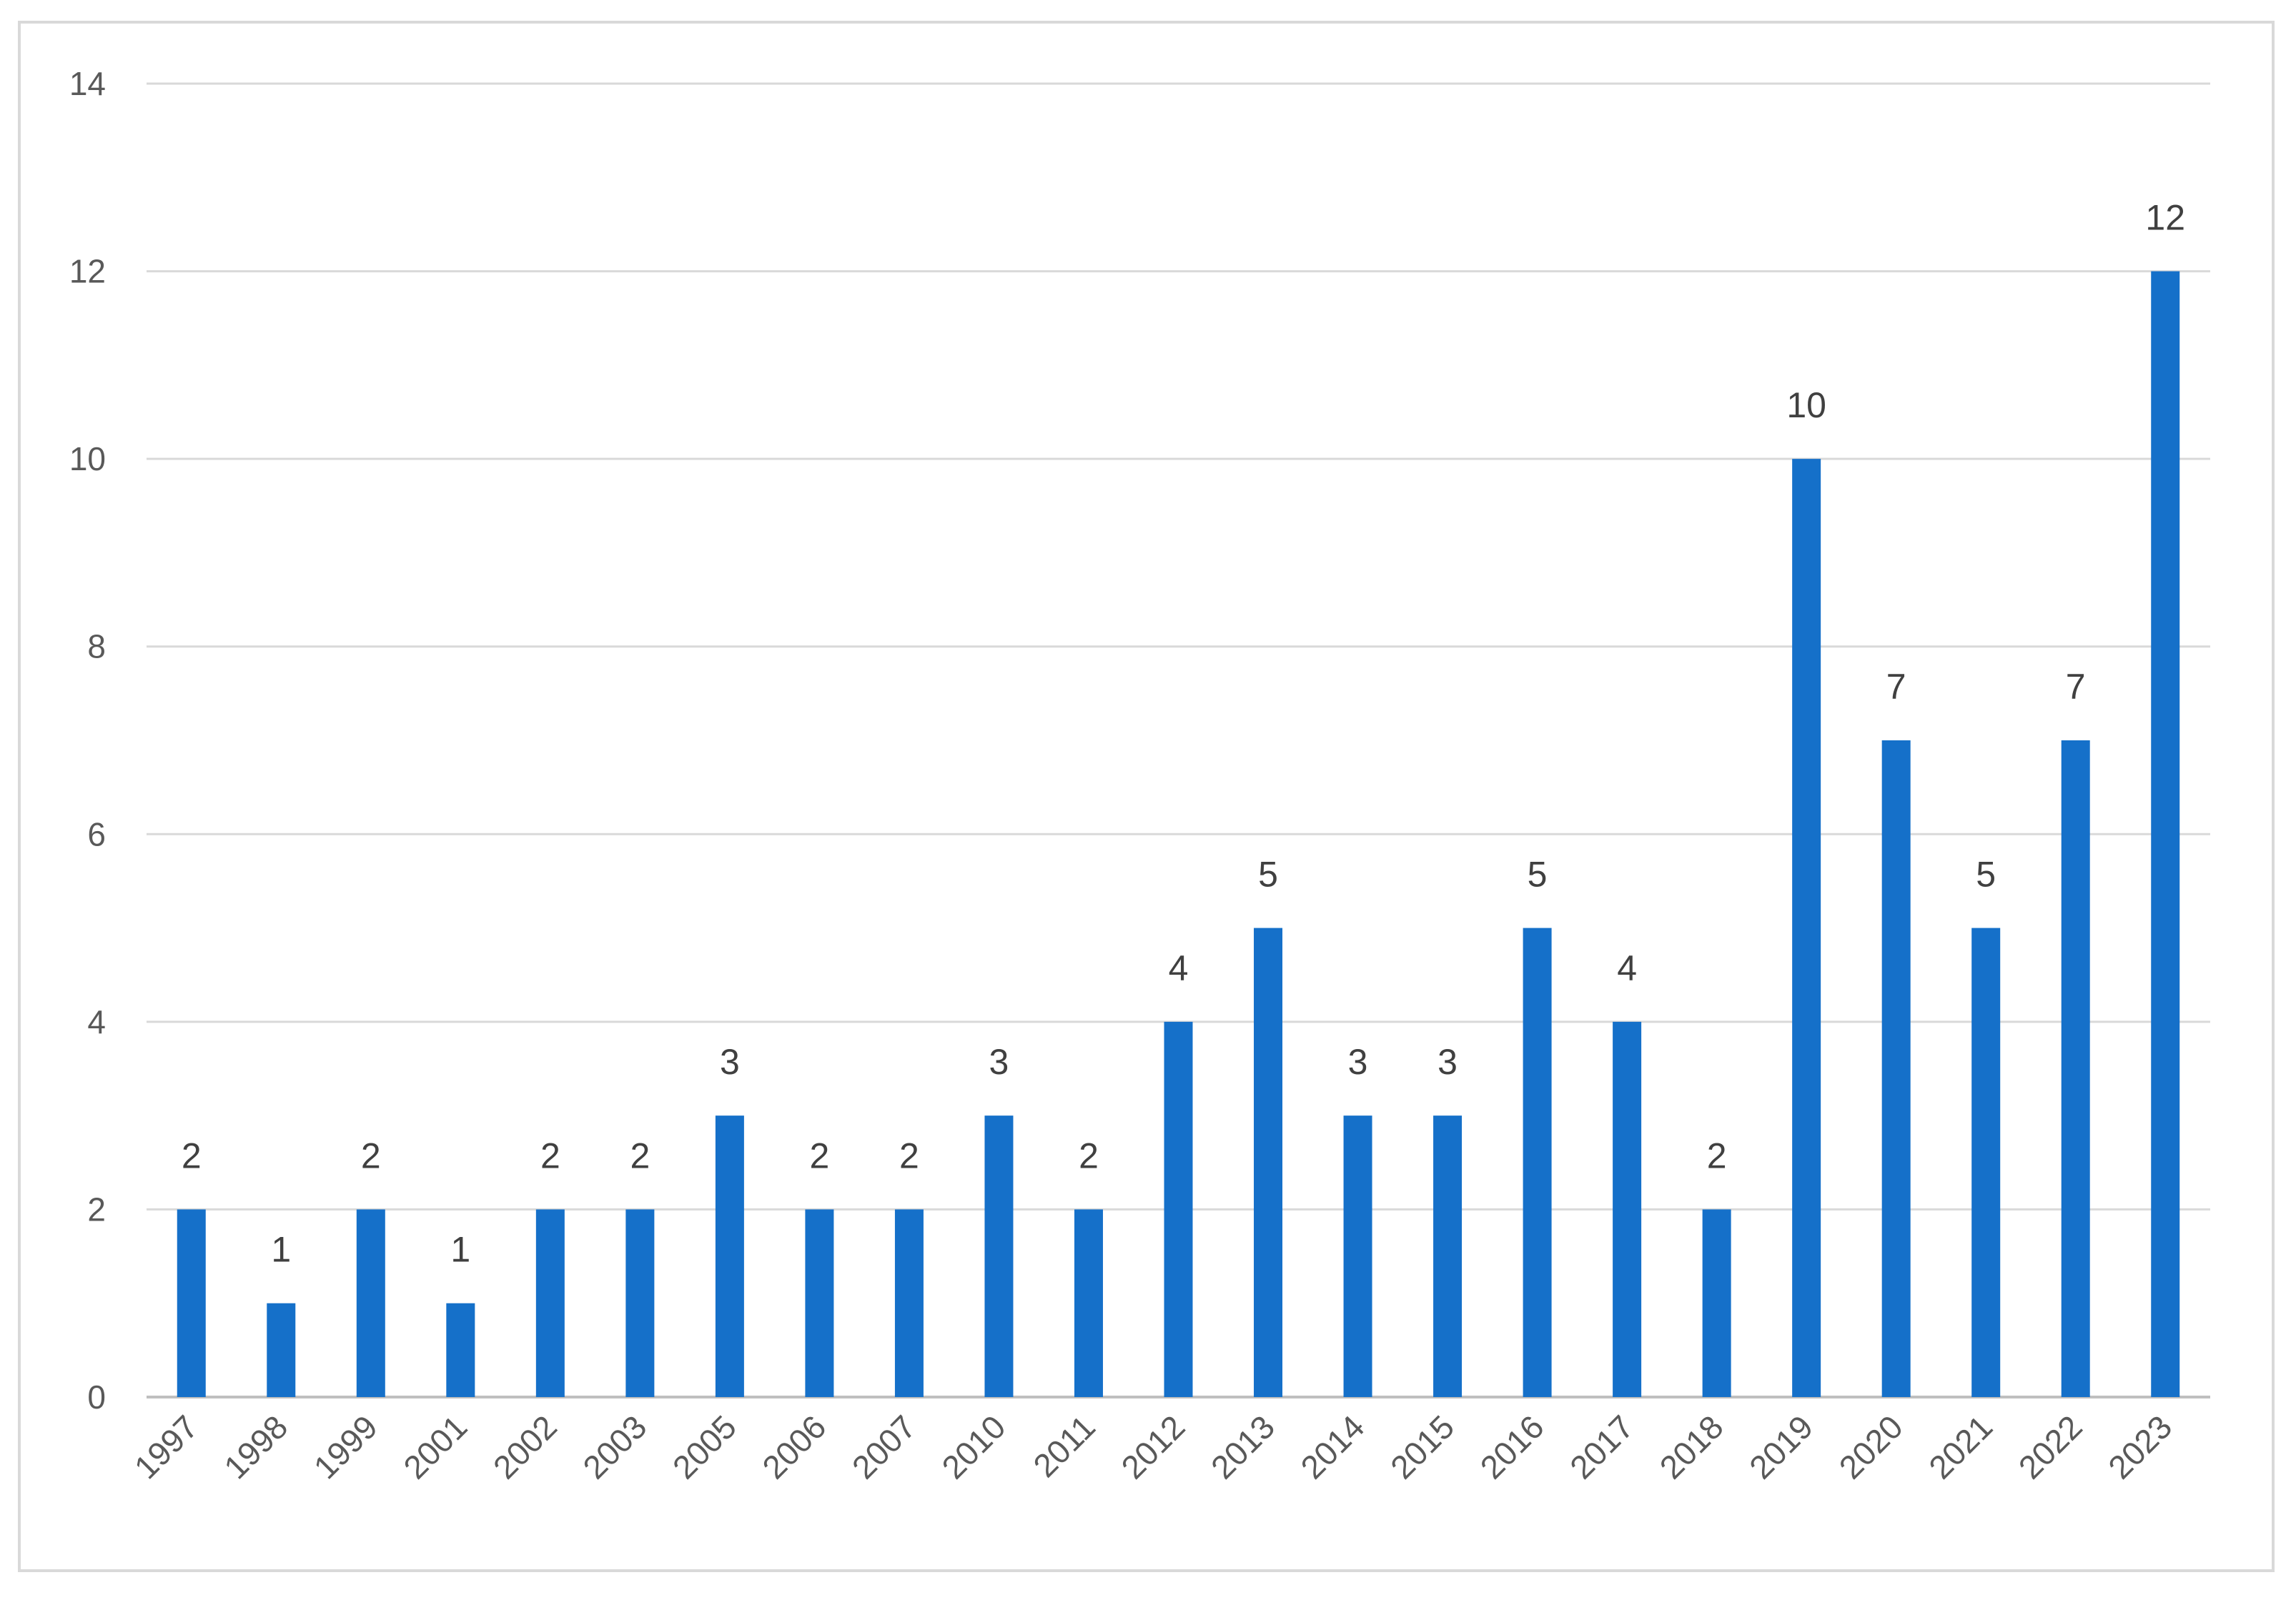 This screenshot has height=1600, width=2296. I want to click on data-label-1999: 2, so click(371, 1156).